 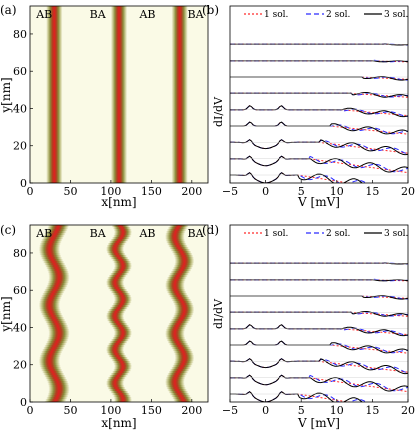 What do you see at coordinates (319, 113) in the screenshot?
I see `panel-b-plot` at bounding box center [319, 113].